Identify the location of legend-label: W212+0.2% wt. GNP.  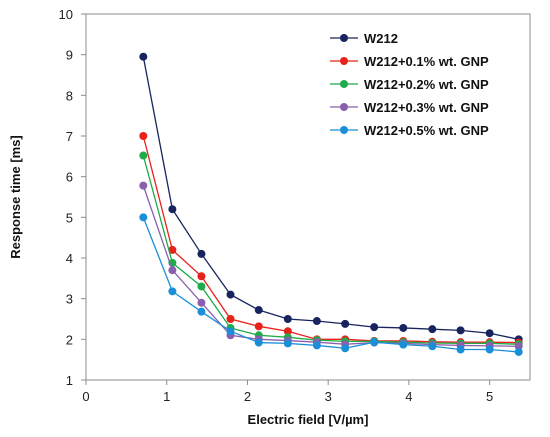
(426, 84).